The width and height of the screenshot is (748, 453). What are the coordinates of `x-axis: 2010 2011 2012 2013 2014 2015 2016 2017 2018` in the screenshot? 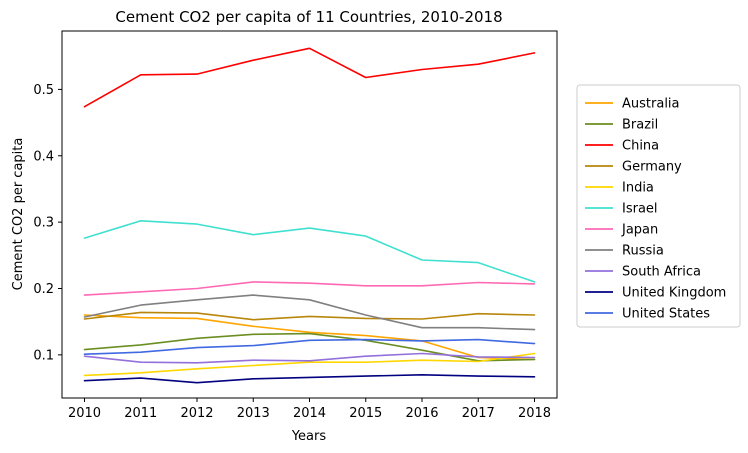 It's located at (309, 409).